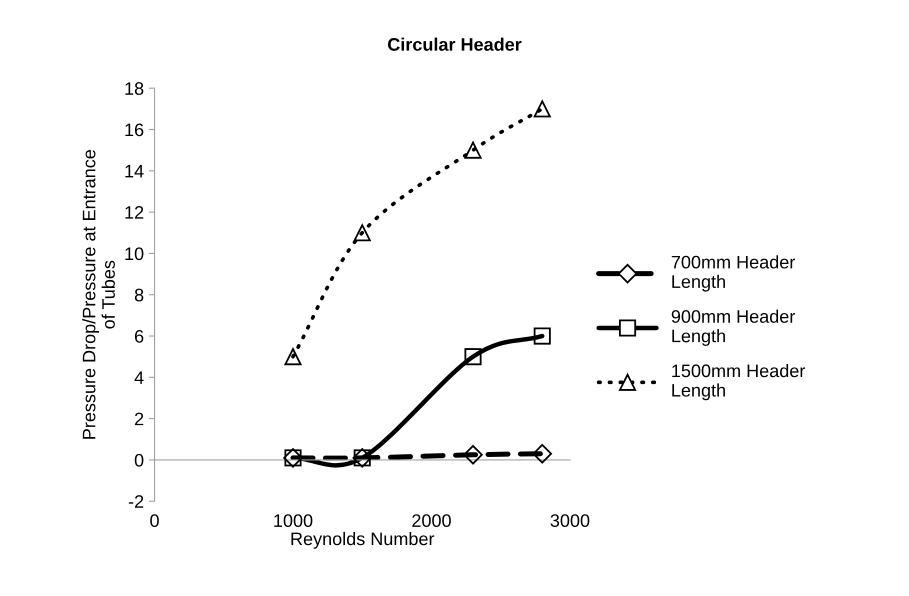  I want to click on y-tick-label: 8, so click(139, 295).